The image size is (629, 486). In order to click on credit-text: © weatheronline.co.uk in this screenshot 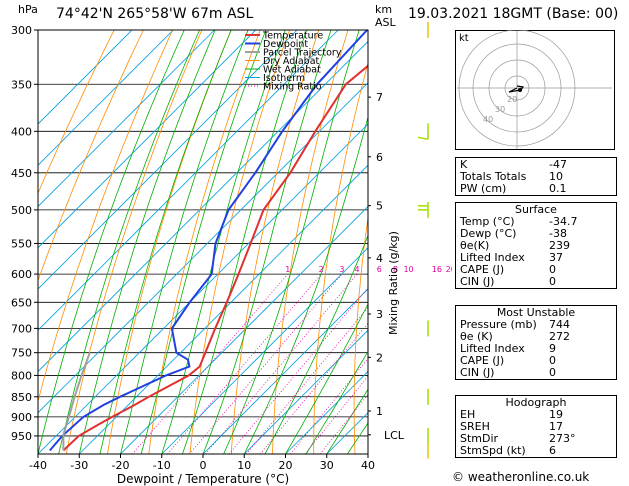, I will do `click(521, 477)`.